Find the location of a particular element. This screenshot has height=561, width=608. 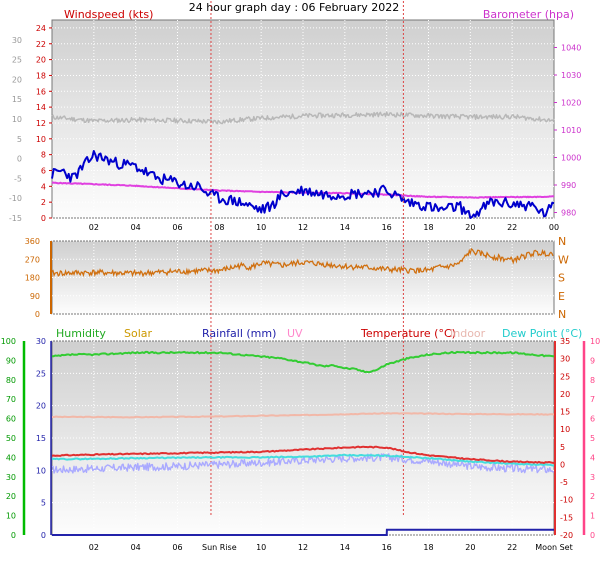

tick-rainfall: 5 is located at coordinates (43, 503).